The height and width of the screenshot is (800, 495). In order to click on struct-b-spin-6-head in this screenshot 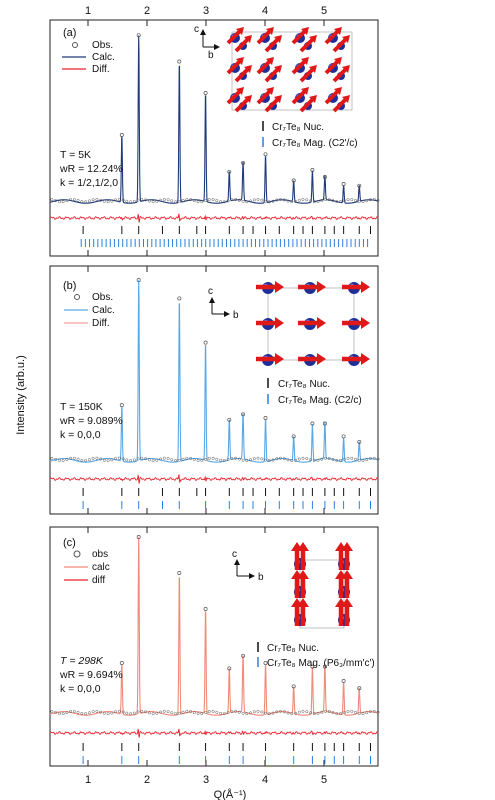, I will do `click(279, 359)`.